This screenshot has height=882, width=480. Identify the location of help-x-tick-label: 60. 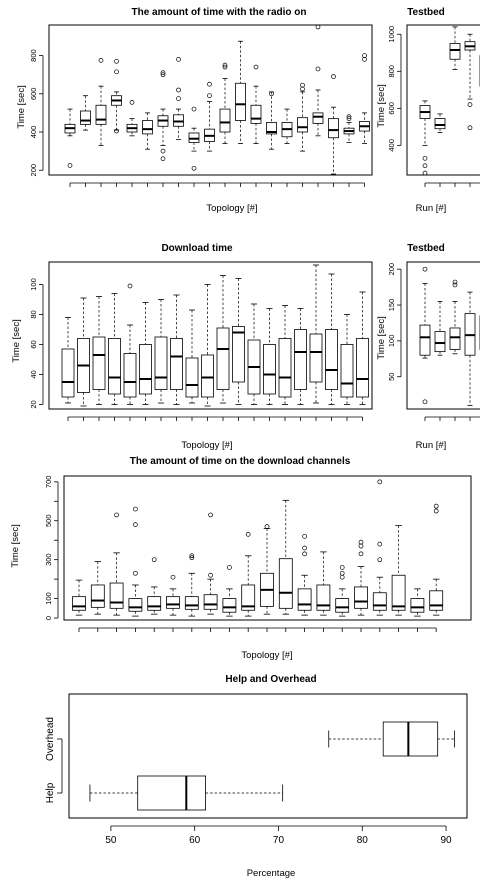
(195, 840).